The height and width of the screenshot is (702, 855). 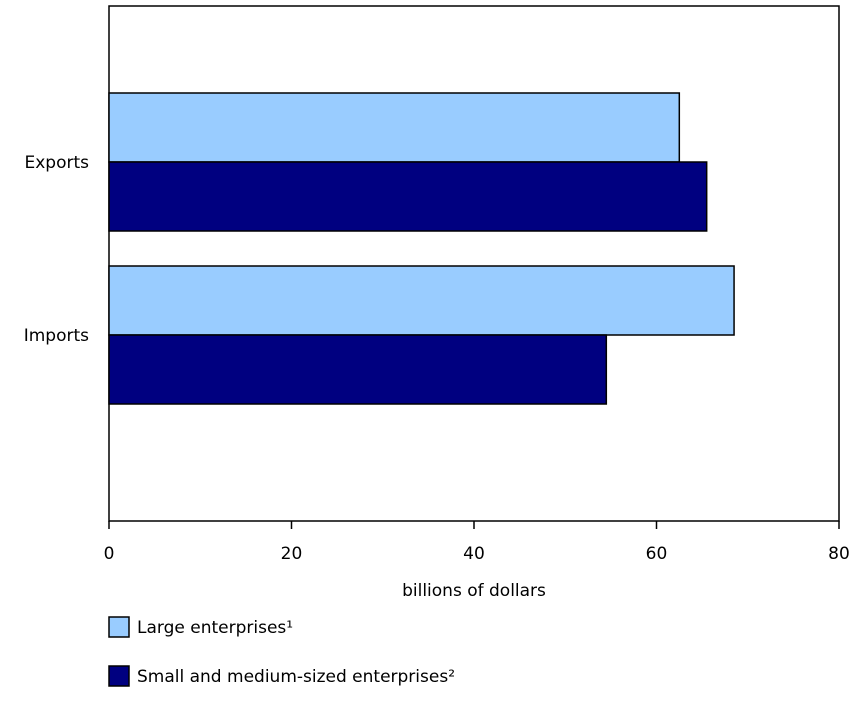 What do you see at coordinates (657, 554) in the screenshot?
I see `x-tick-label: 60` at bounding box center [657, 554].